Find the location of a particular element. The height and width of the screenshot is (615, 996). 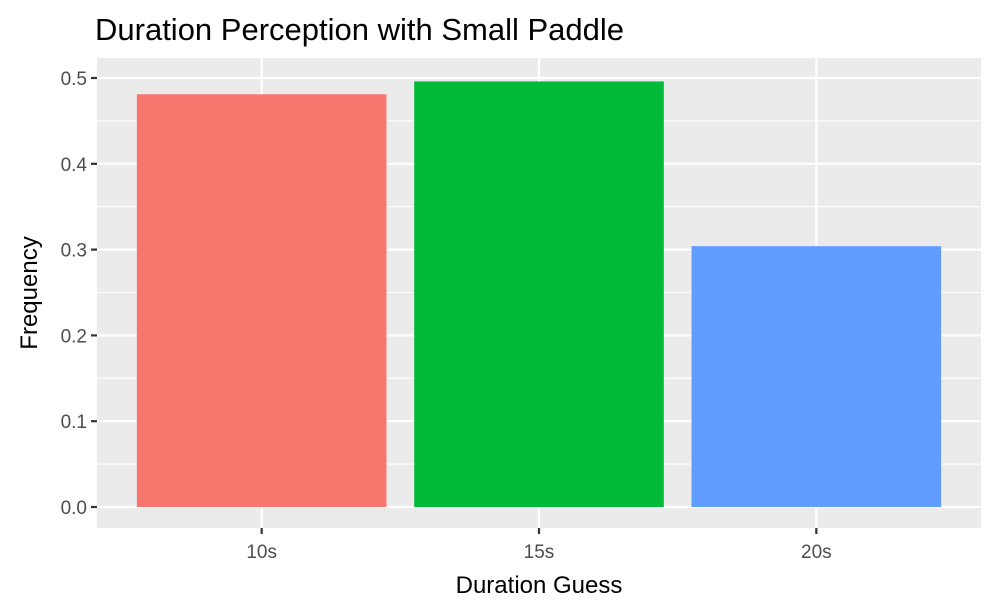

x-tick-label: 10s is located at coordinates (261, 552).